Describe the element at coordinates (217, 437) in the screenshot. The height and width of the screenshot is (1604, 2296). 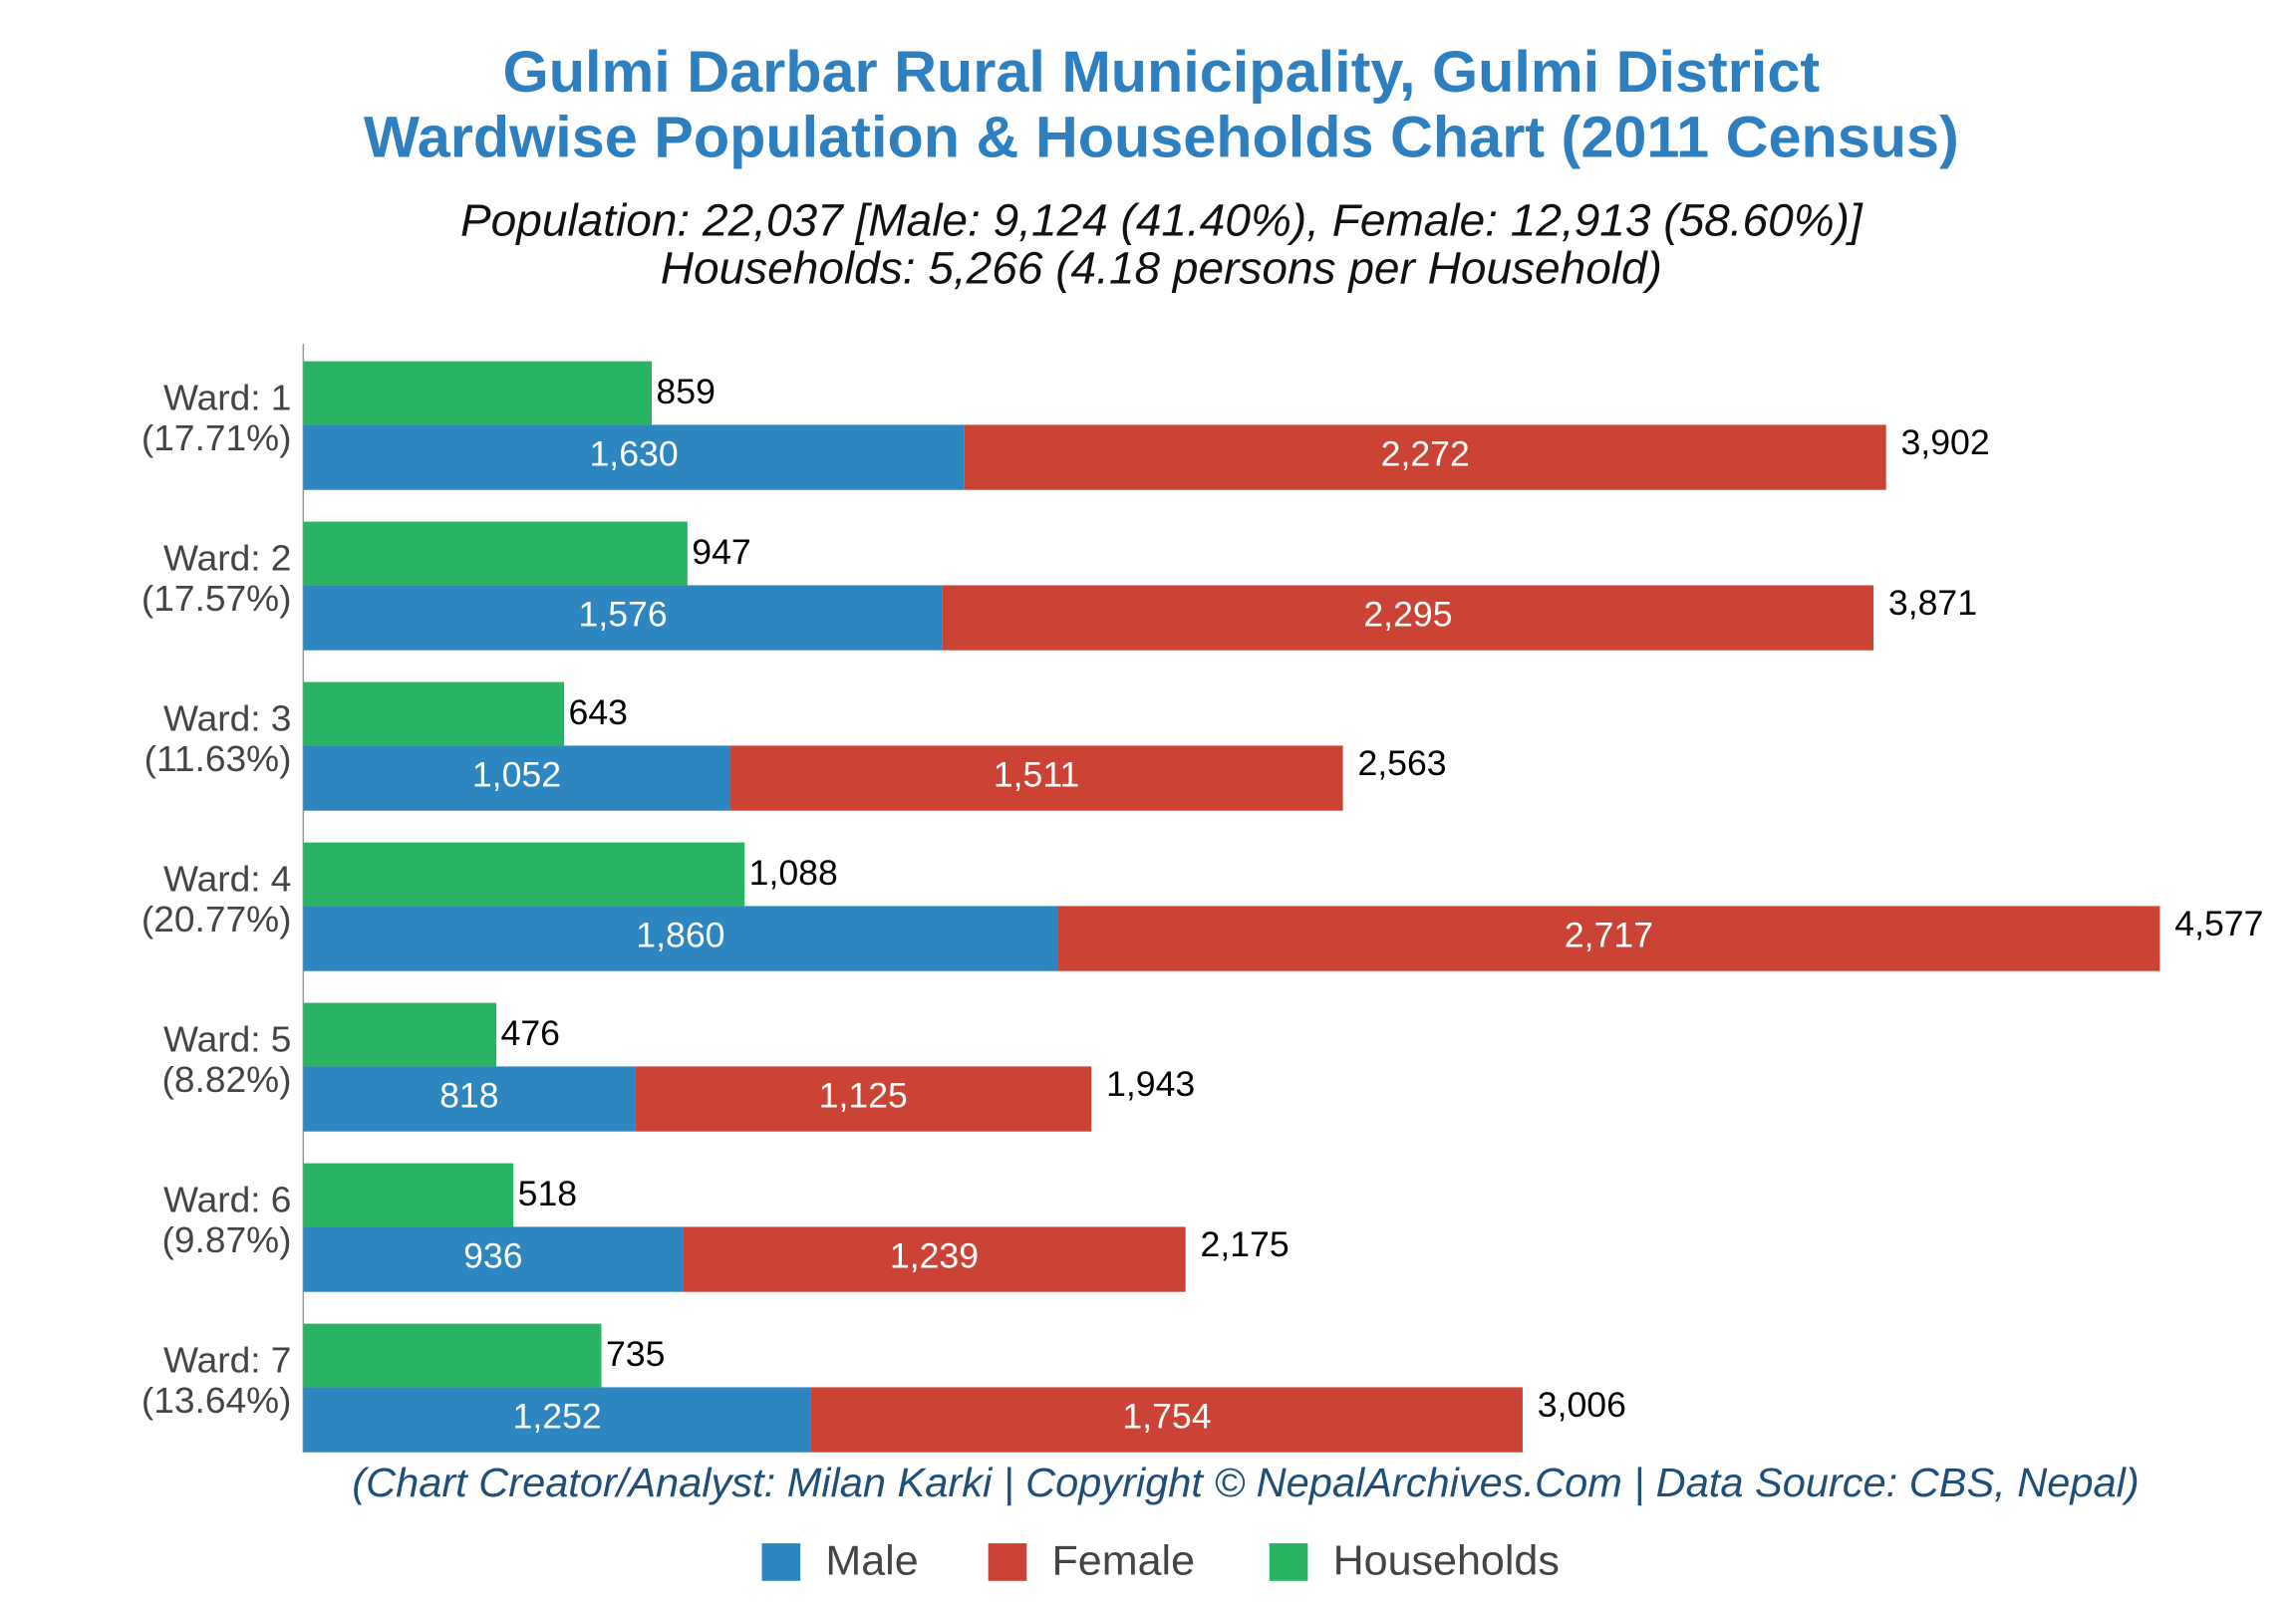
I see `category-note: (17.71%)` at that location.